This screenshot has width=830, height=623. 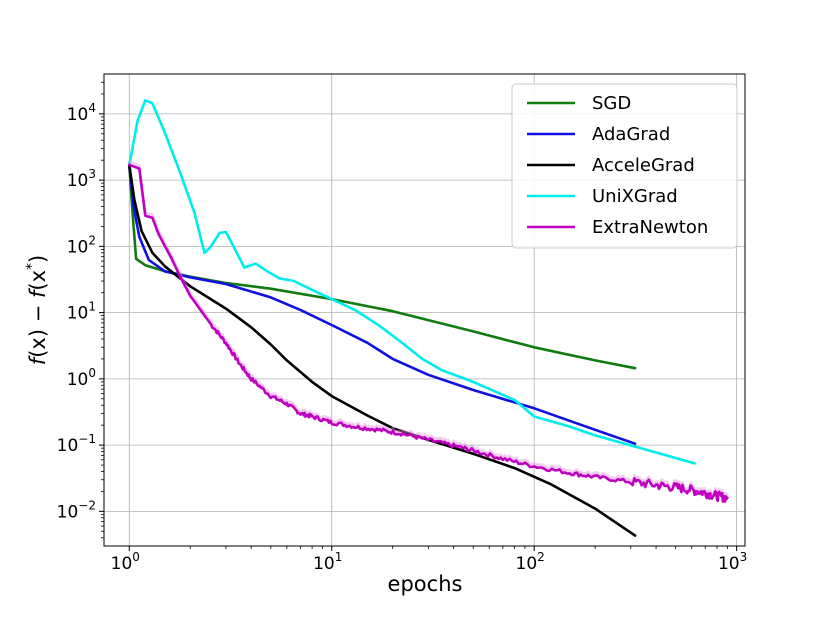 I want to click on y-tick-label: 10¹, so click(x=81, y=312).